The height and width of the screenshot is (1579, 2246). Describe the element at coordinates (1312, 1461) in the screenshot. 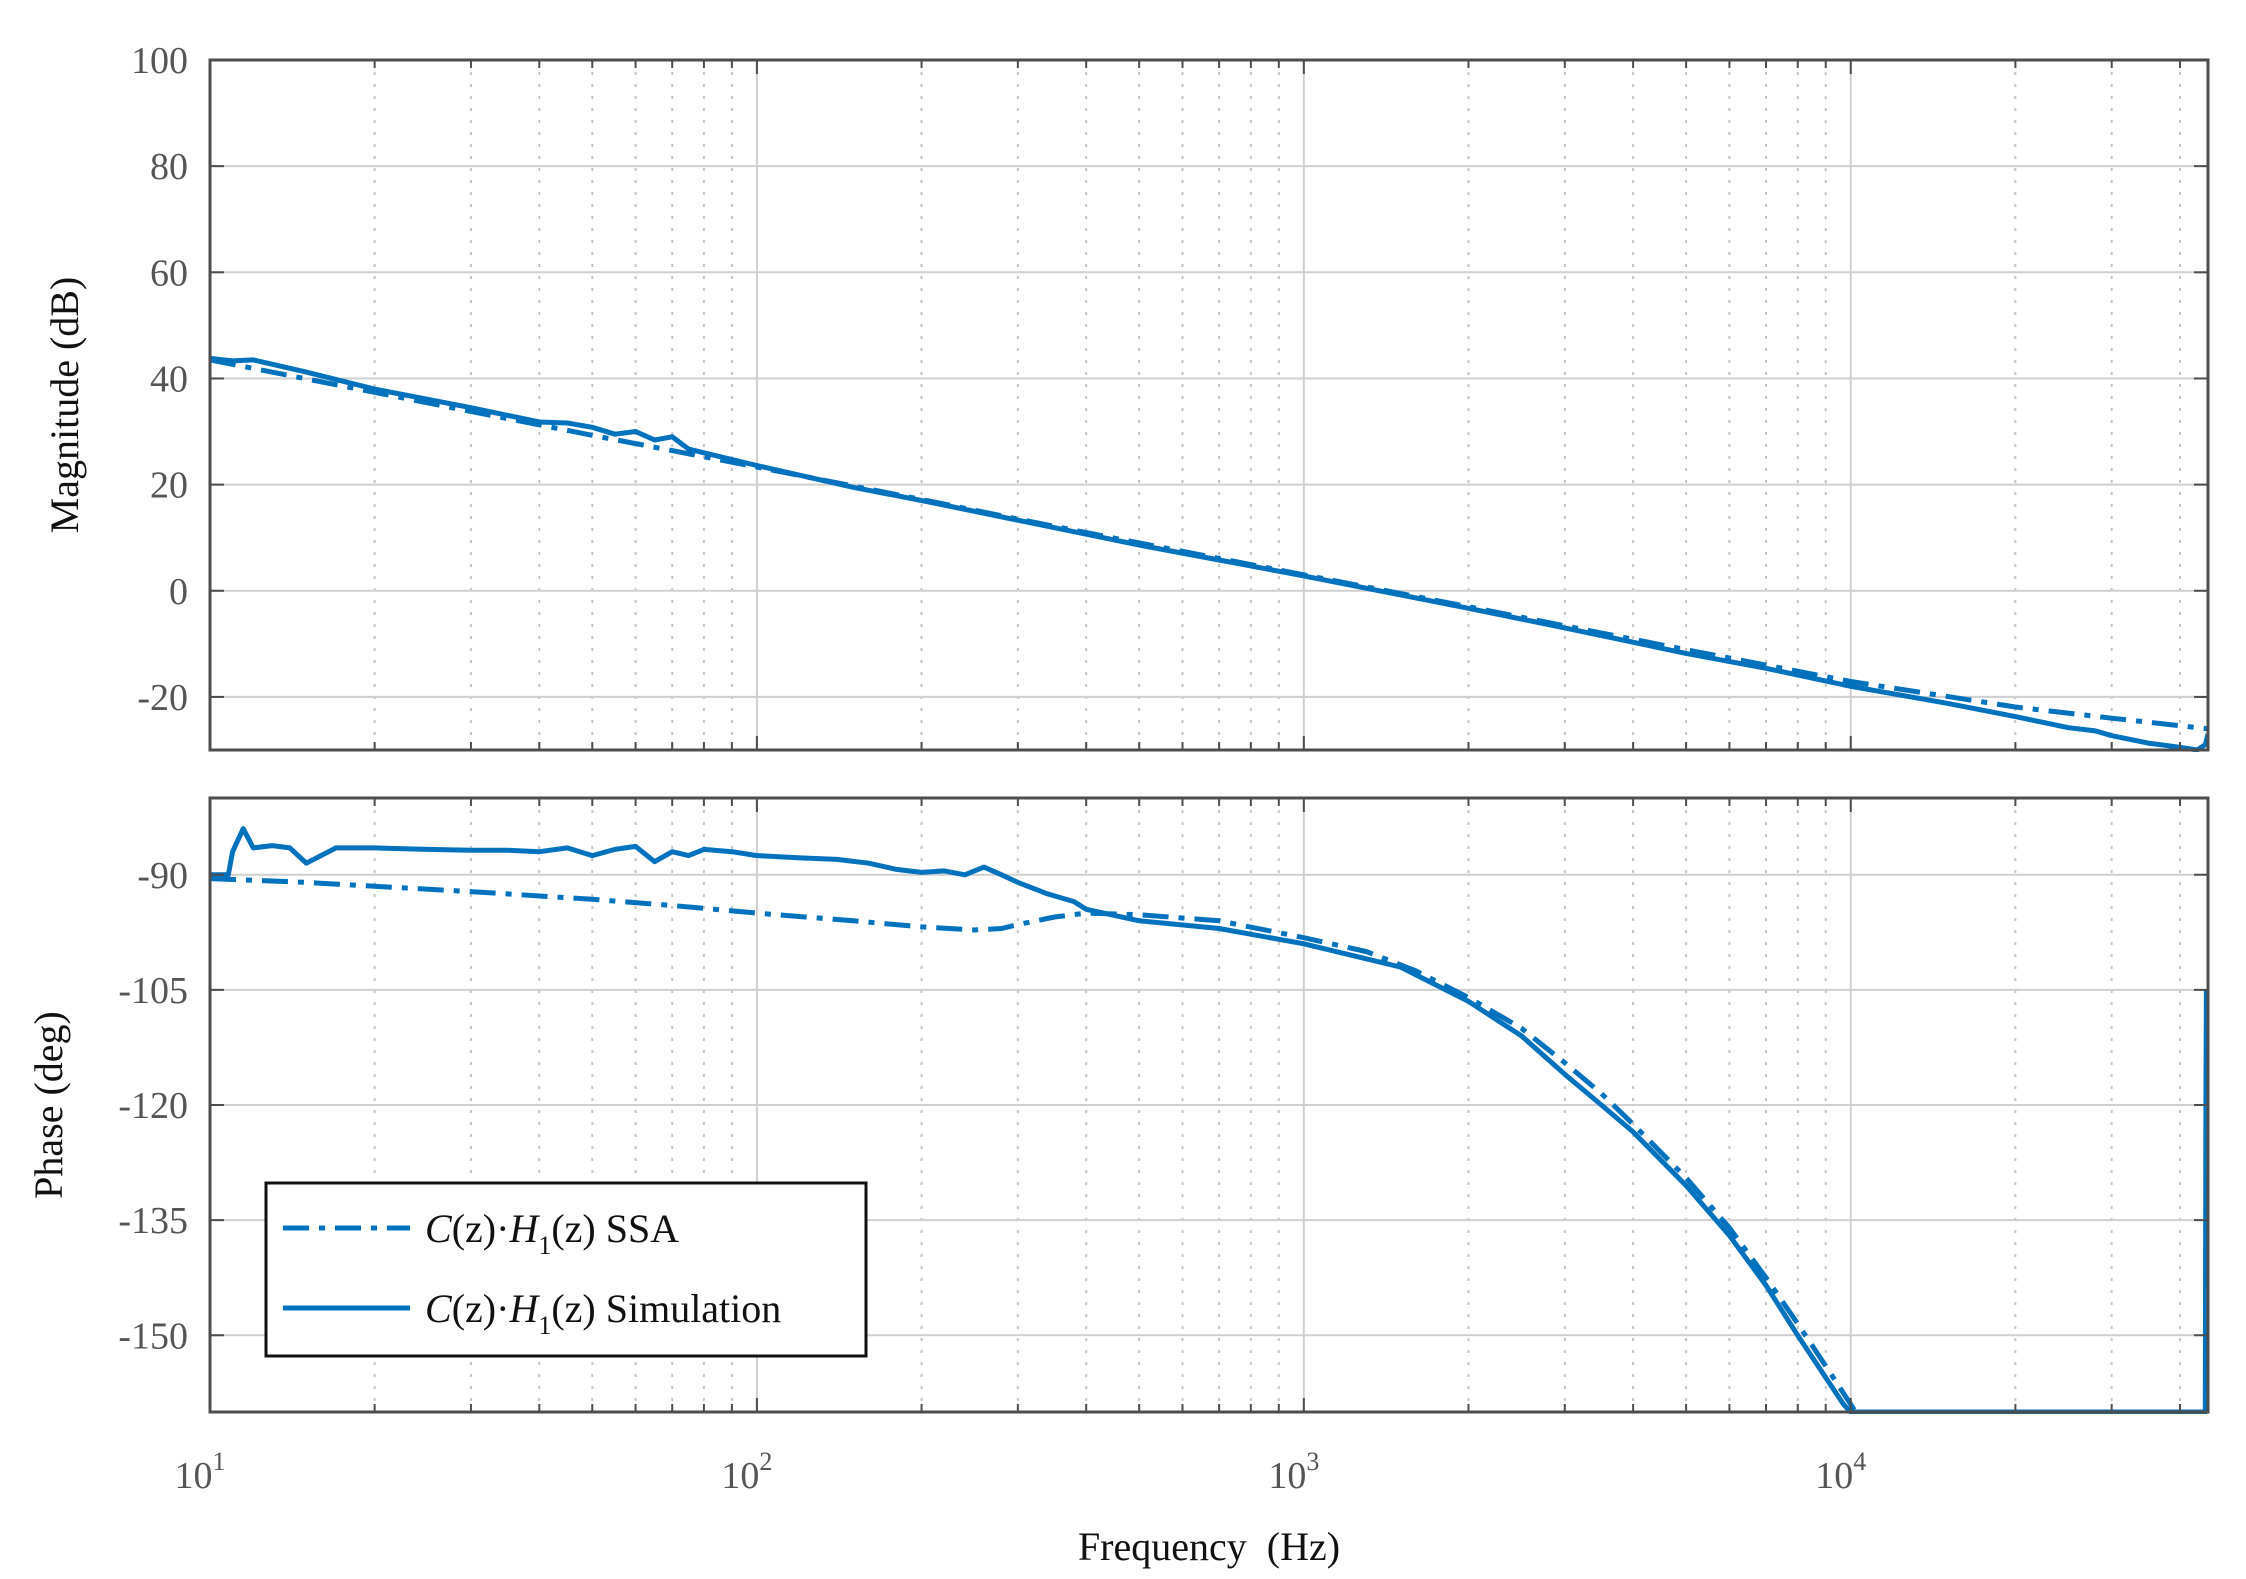

I see `frequency-tick-exponent: 3` at that location.